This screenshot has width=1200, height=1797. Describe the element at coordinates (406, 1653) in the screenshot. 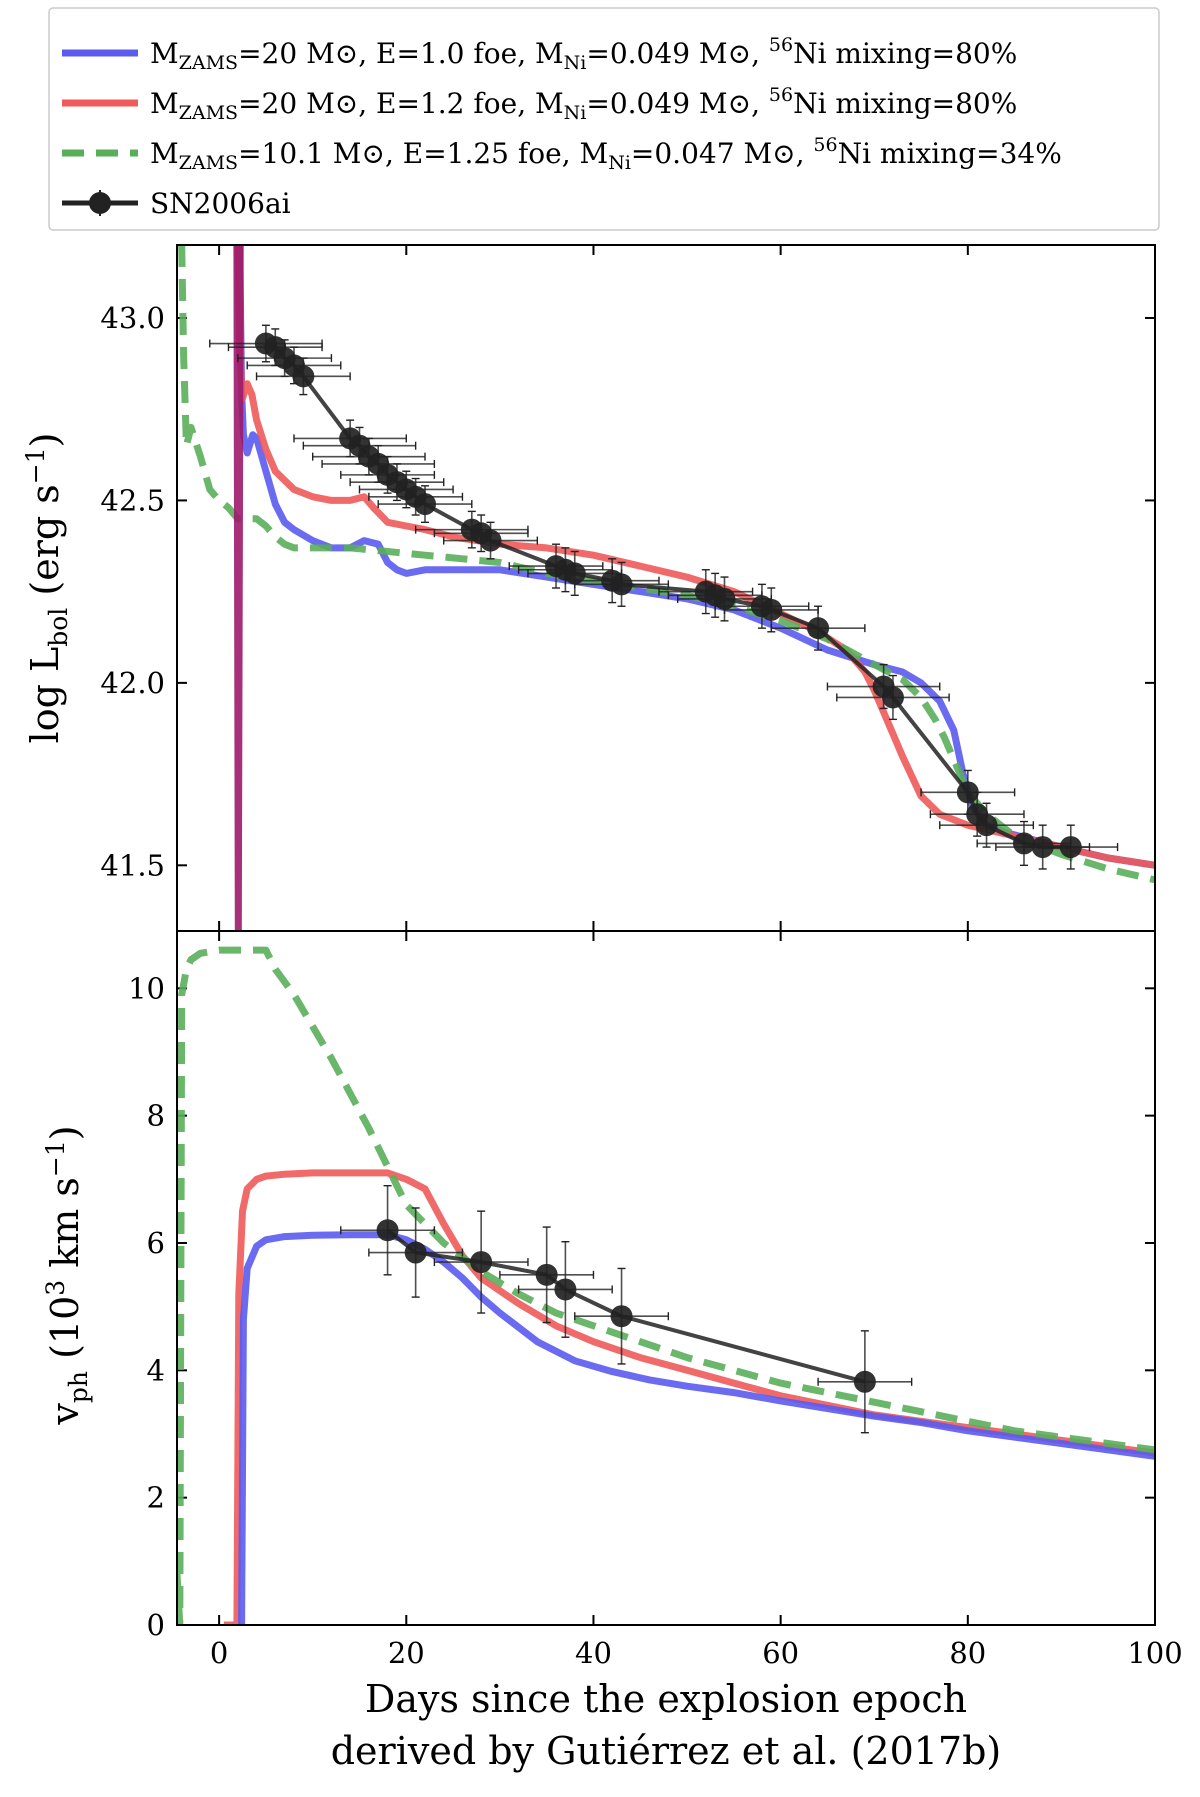

I see `x-tick-label: 20` at that location.